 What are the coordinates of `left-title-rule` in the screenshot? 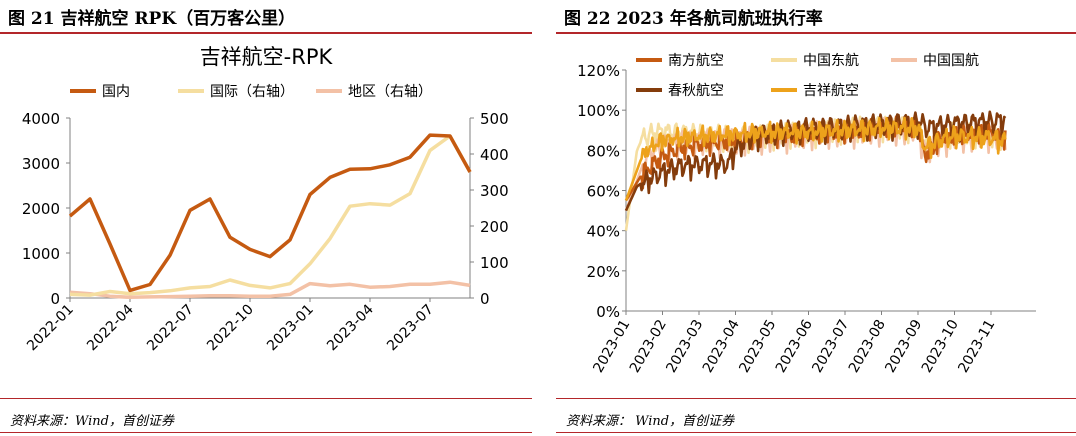 It's located at (266, 33).